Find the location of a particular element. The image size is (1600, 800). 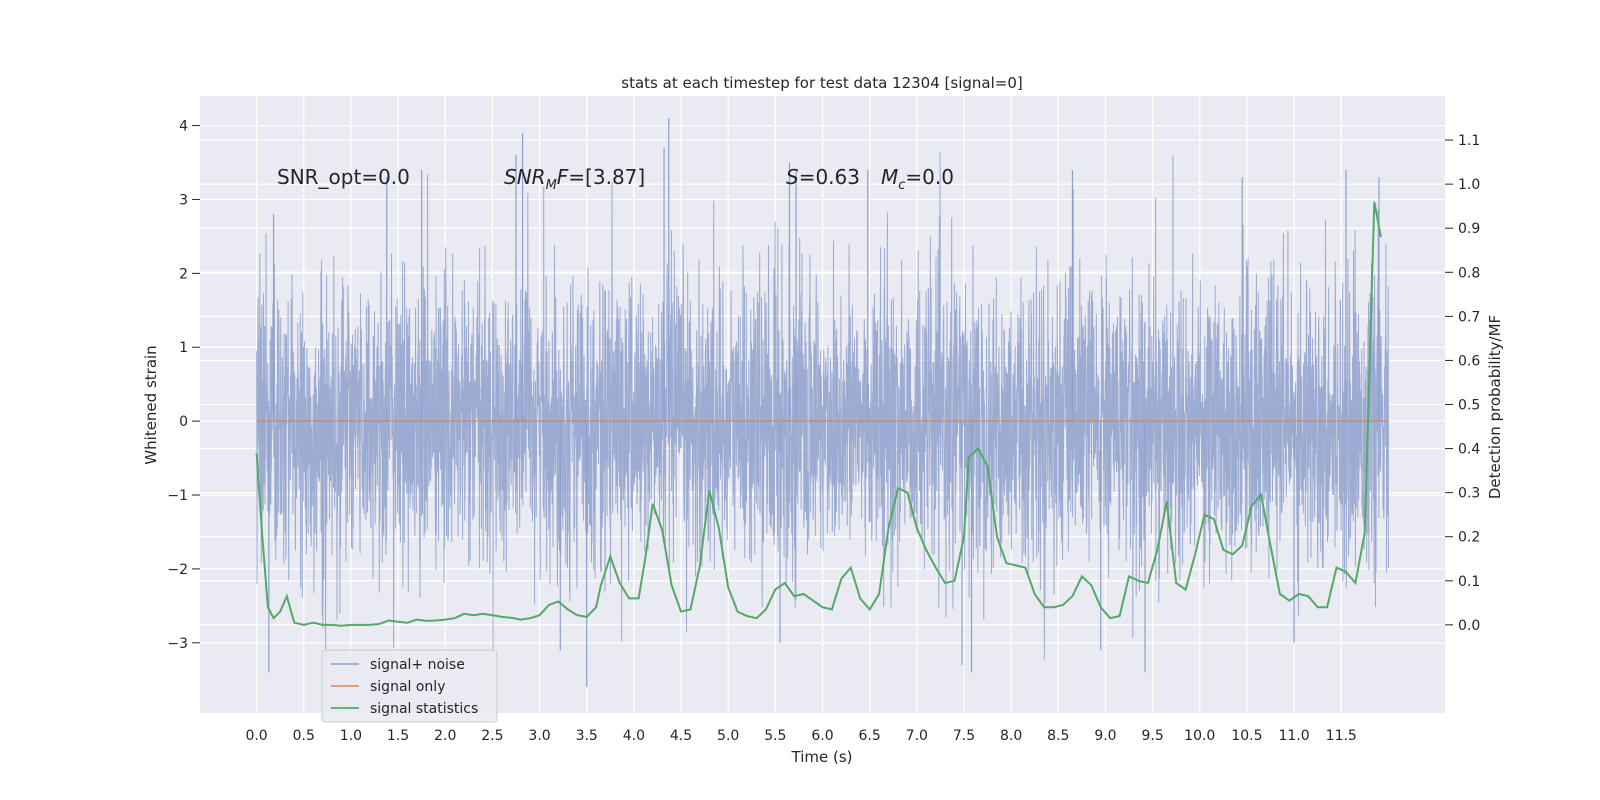

x-tick-label: 2.0 is located at coordinates (445, 736).